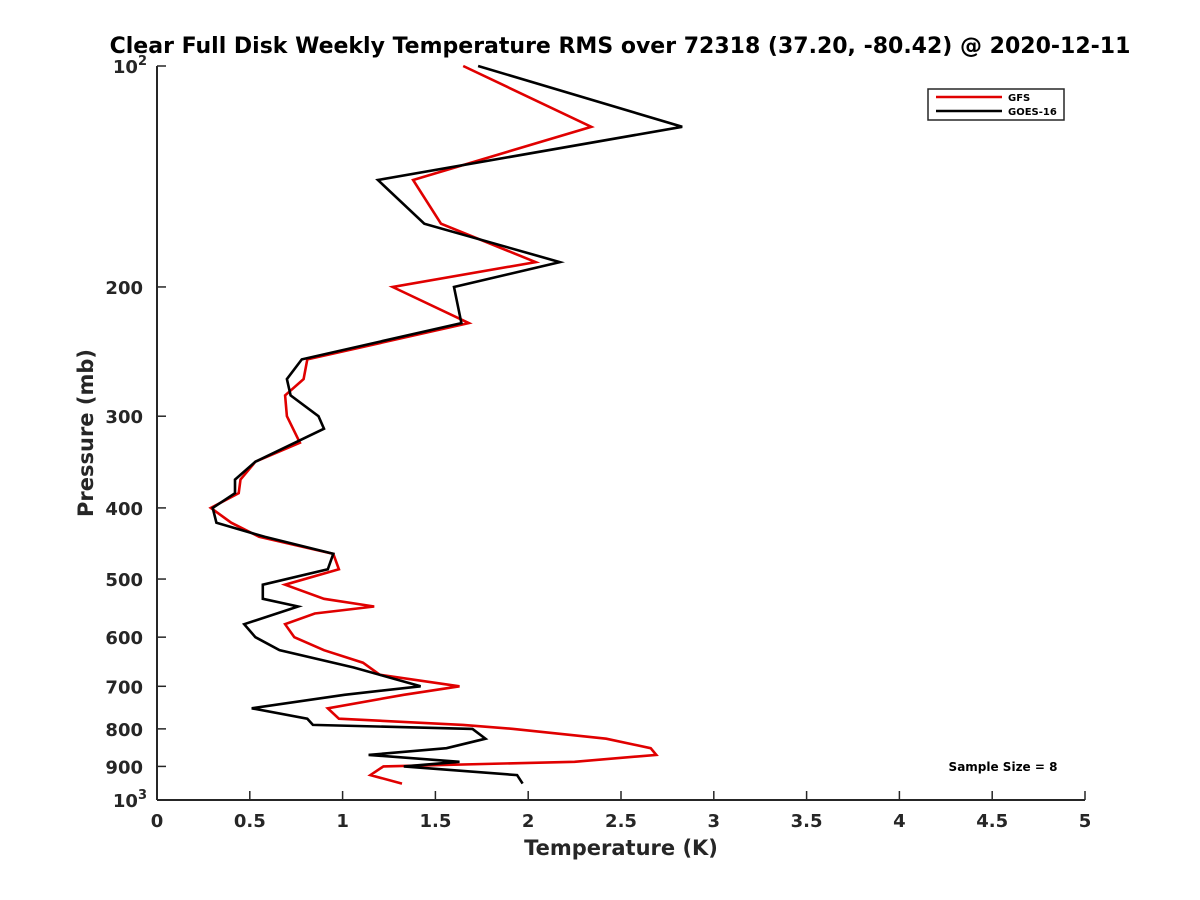  I want to click on y-tick-label: 800, so click(124, 730).